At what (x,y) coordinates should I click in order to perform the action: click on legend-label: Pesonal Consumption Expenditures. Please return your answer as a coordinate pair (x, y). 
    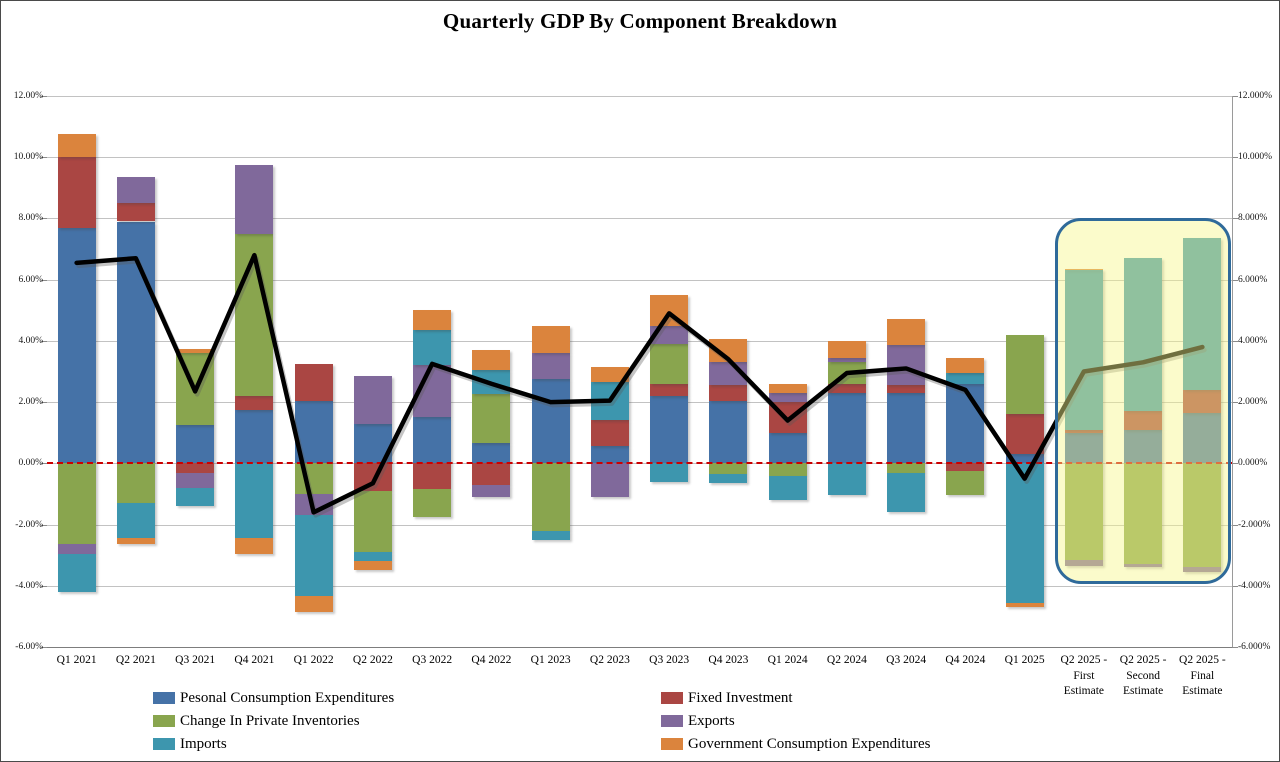
    Looking at the image, I should click on (287, 697).